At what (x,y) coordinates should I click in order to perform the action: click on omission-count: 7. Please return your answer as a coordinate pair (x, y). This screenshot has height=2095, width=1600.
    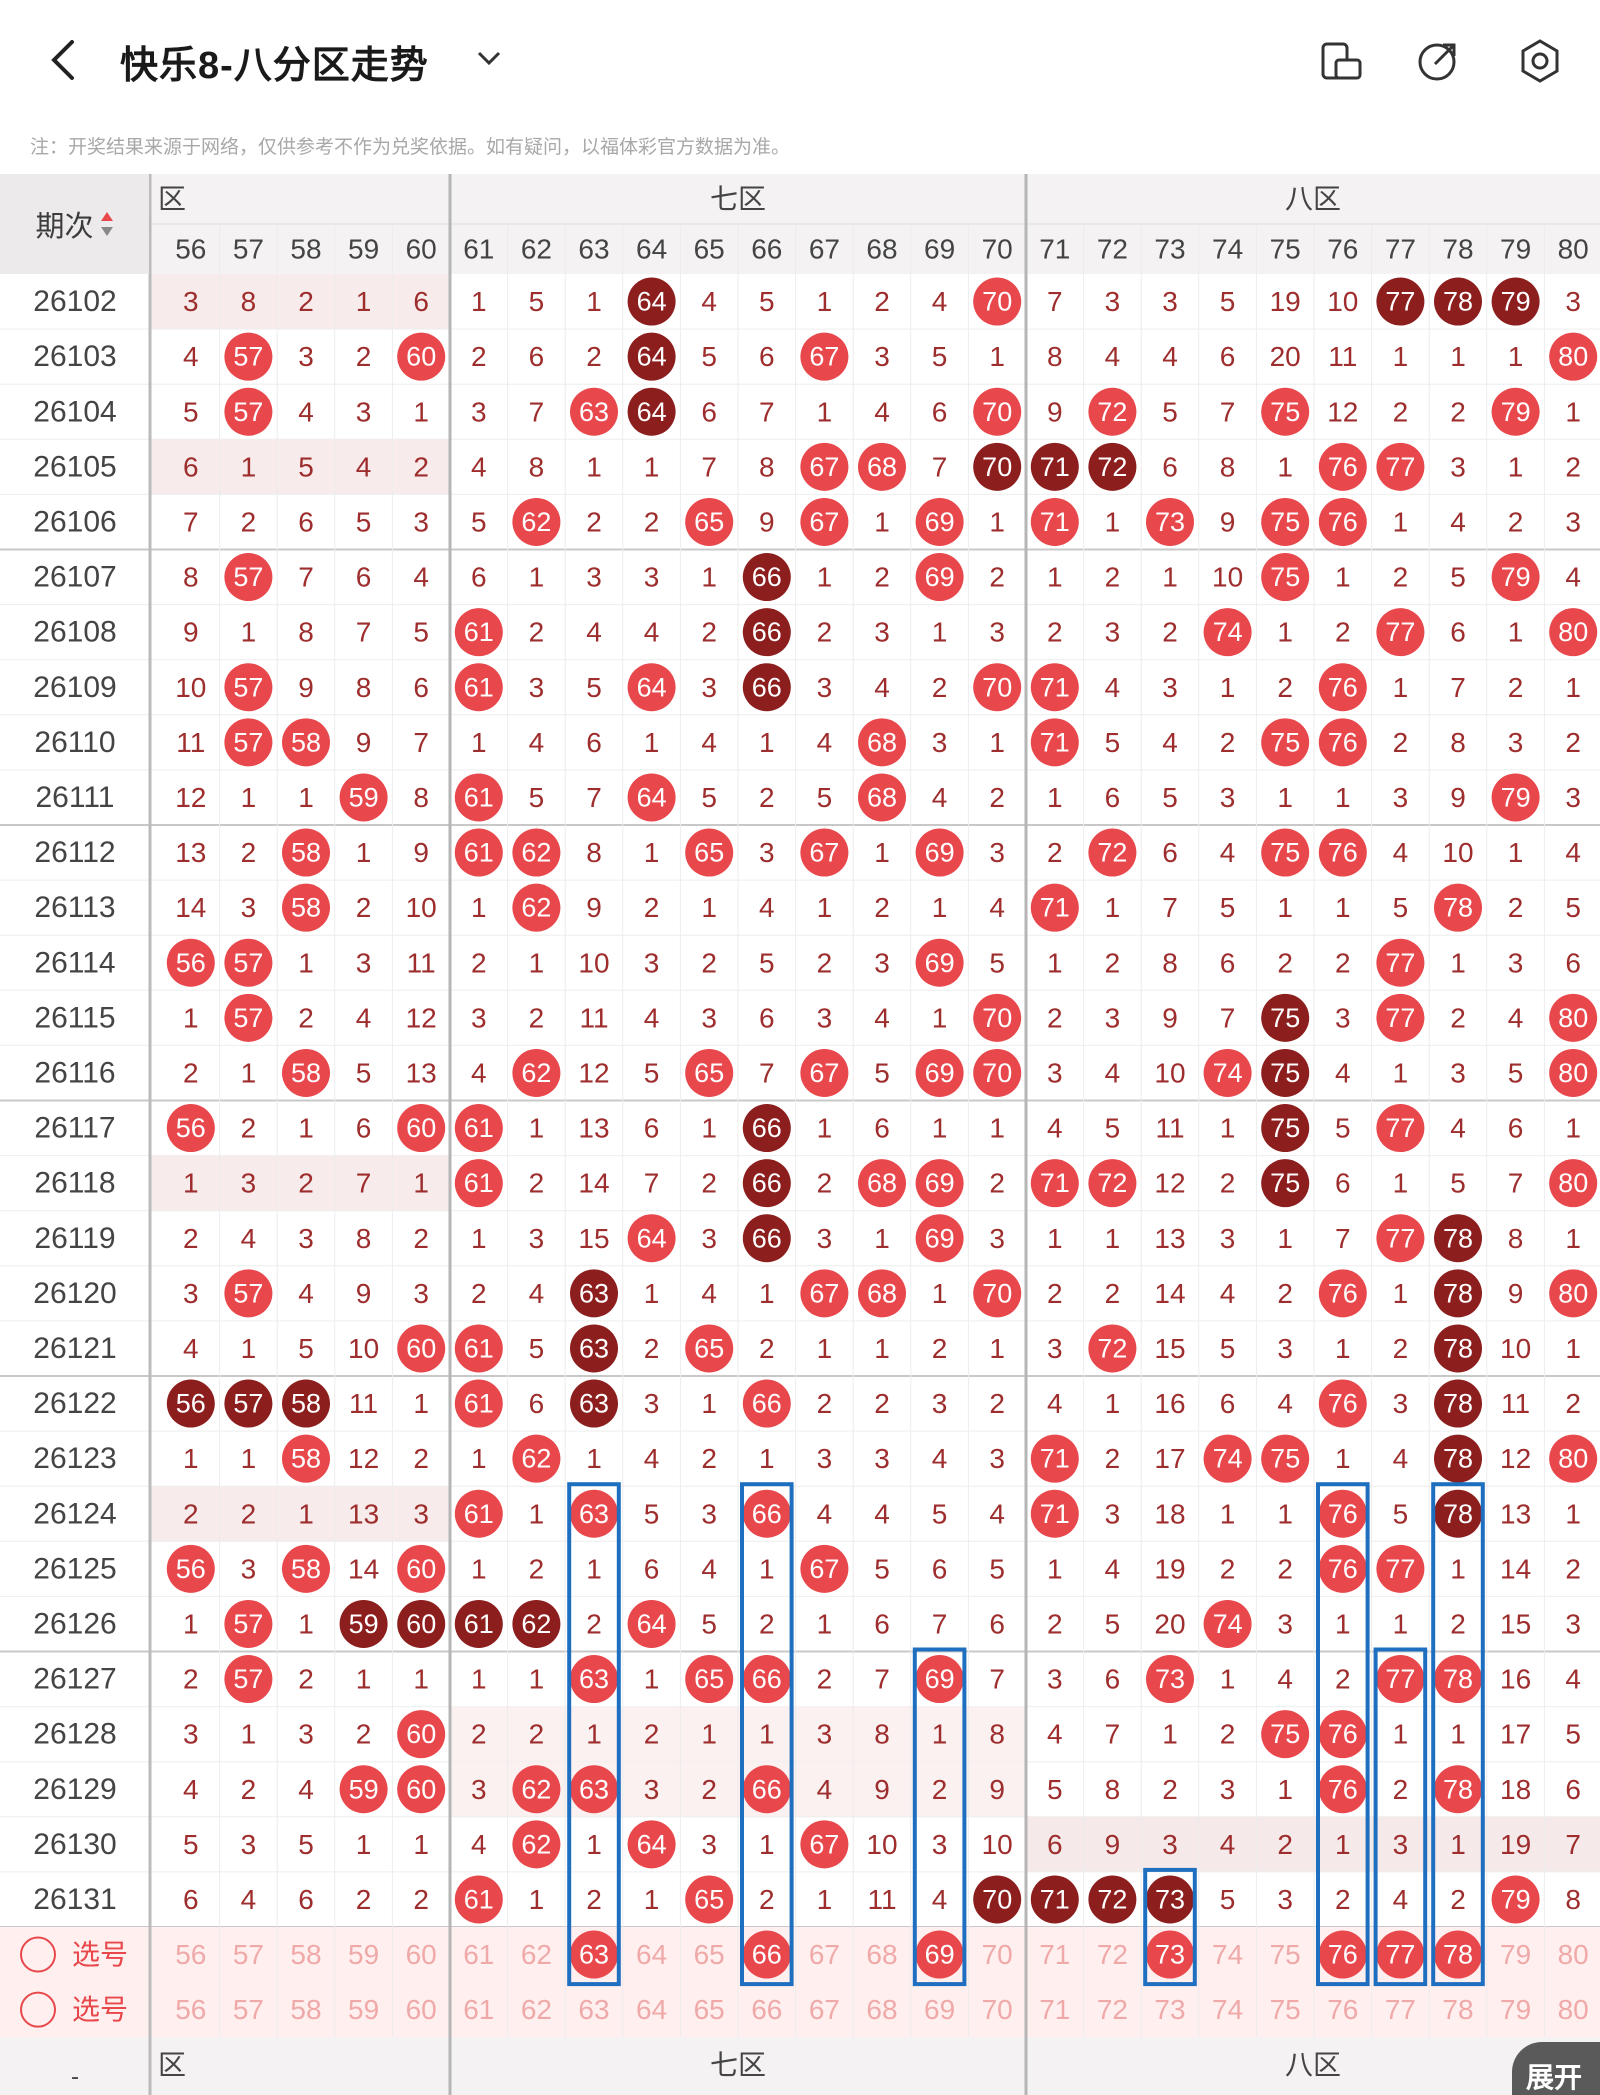
    Looking at the image, I should click on (1228, 1017).